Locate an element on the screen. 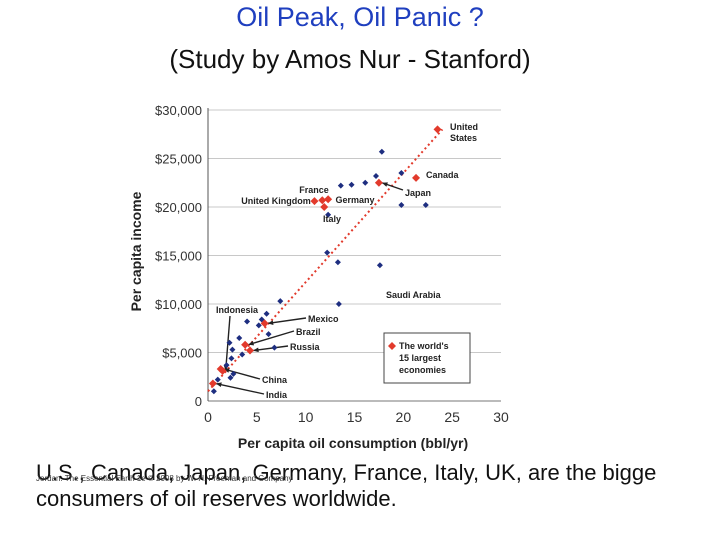  chart-legend: The world's 15 largest economies is located at coordinates (427, 358).